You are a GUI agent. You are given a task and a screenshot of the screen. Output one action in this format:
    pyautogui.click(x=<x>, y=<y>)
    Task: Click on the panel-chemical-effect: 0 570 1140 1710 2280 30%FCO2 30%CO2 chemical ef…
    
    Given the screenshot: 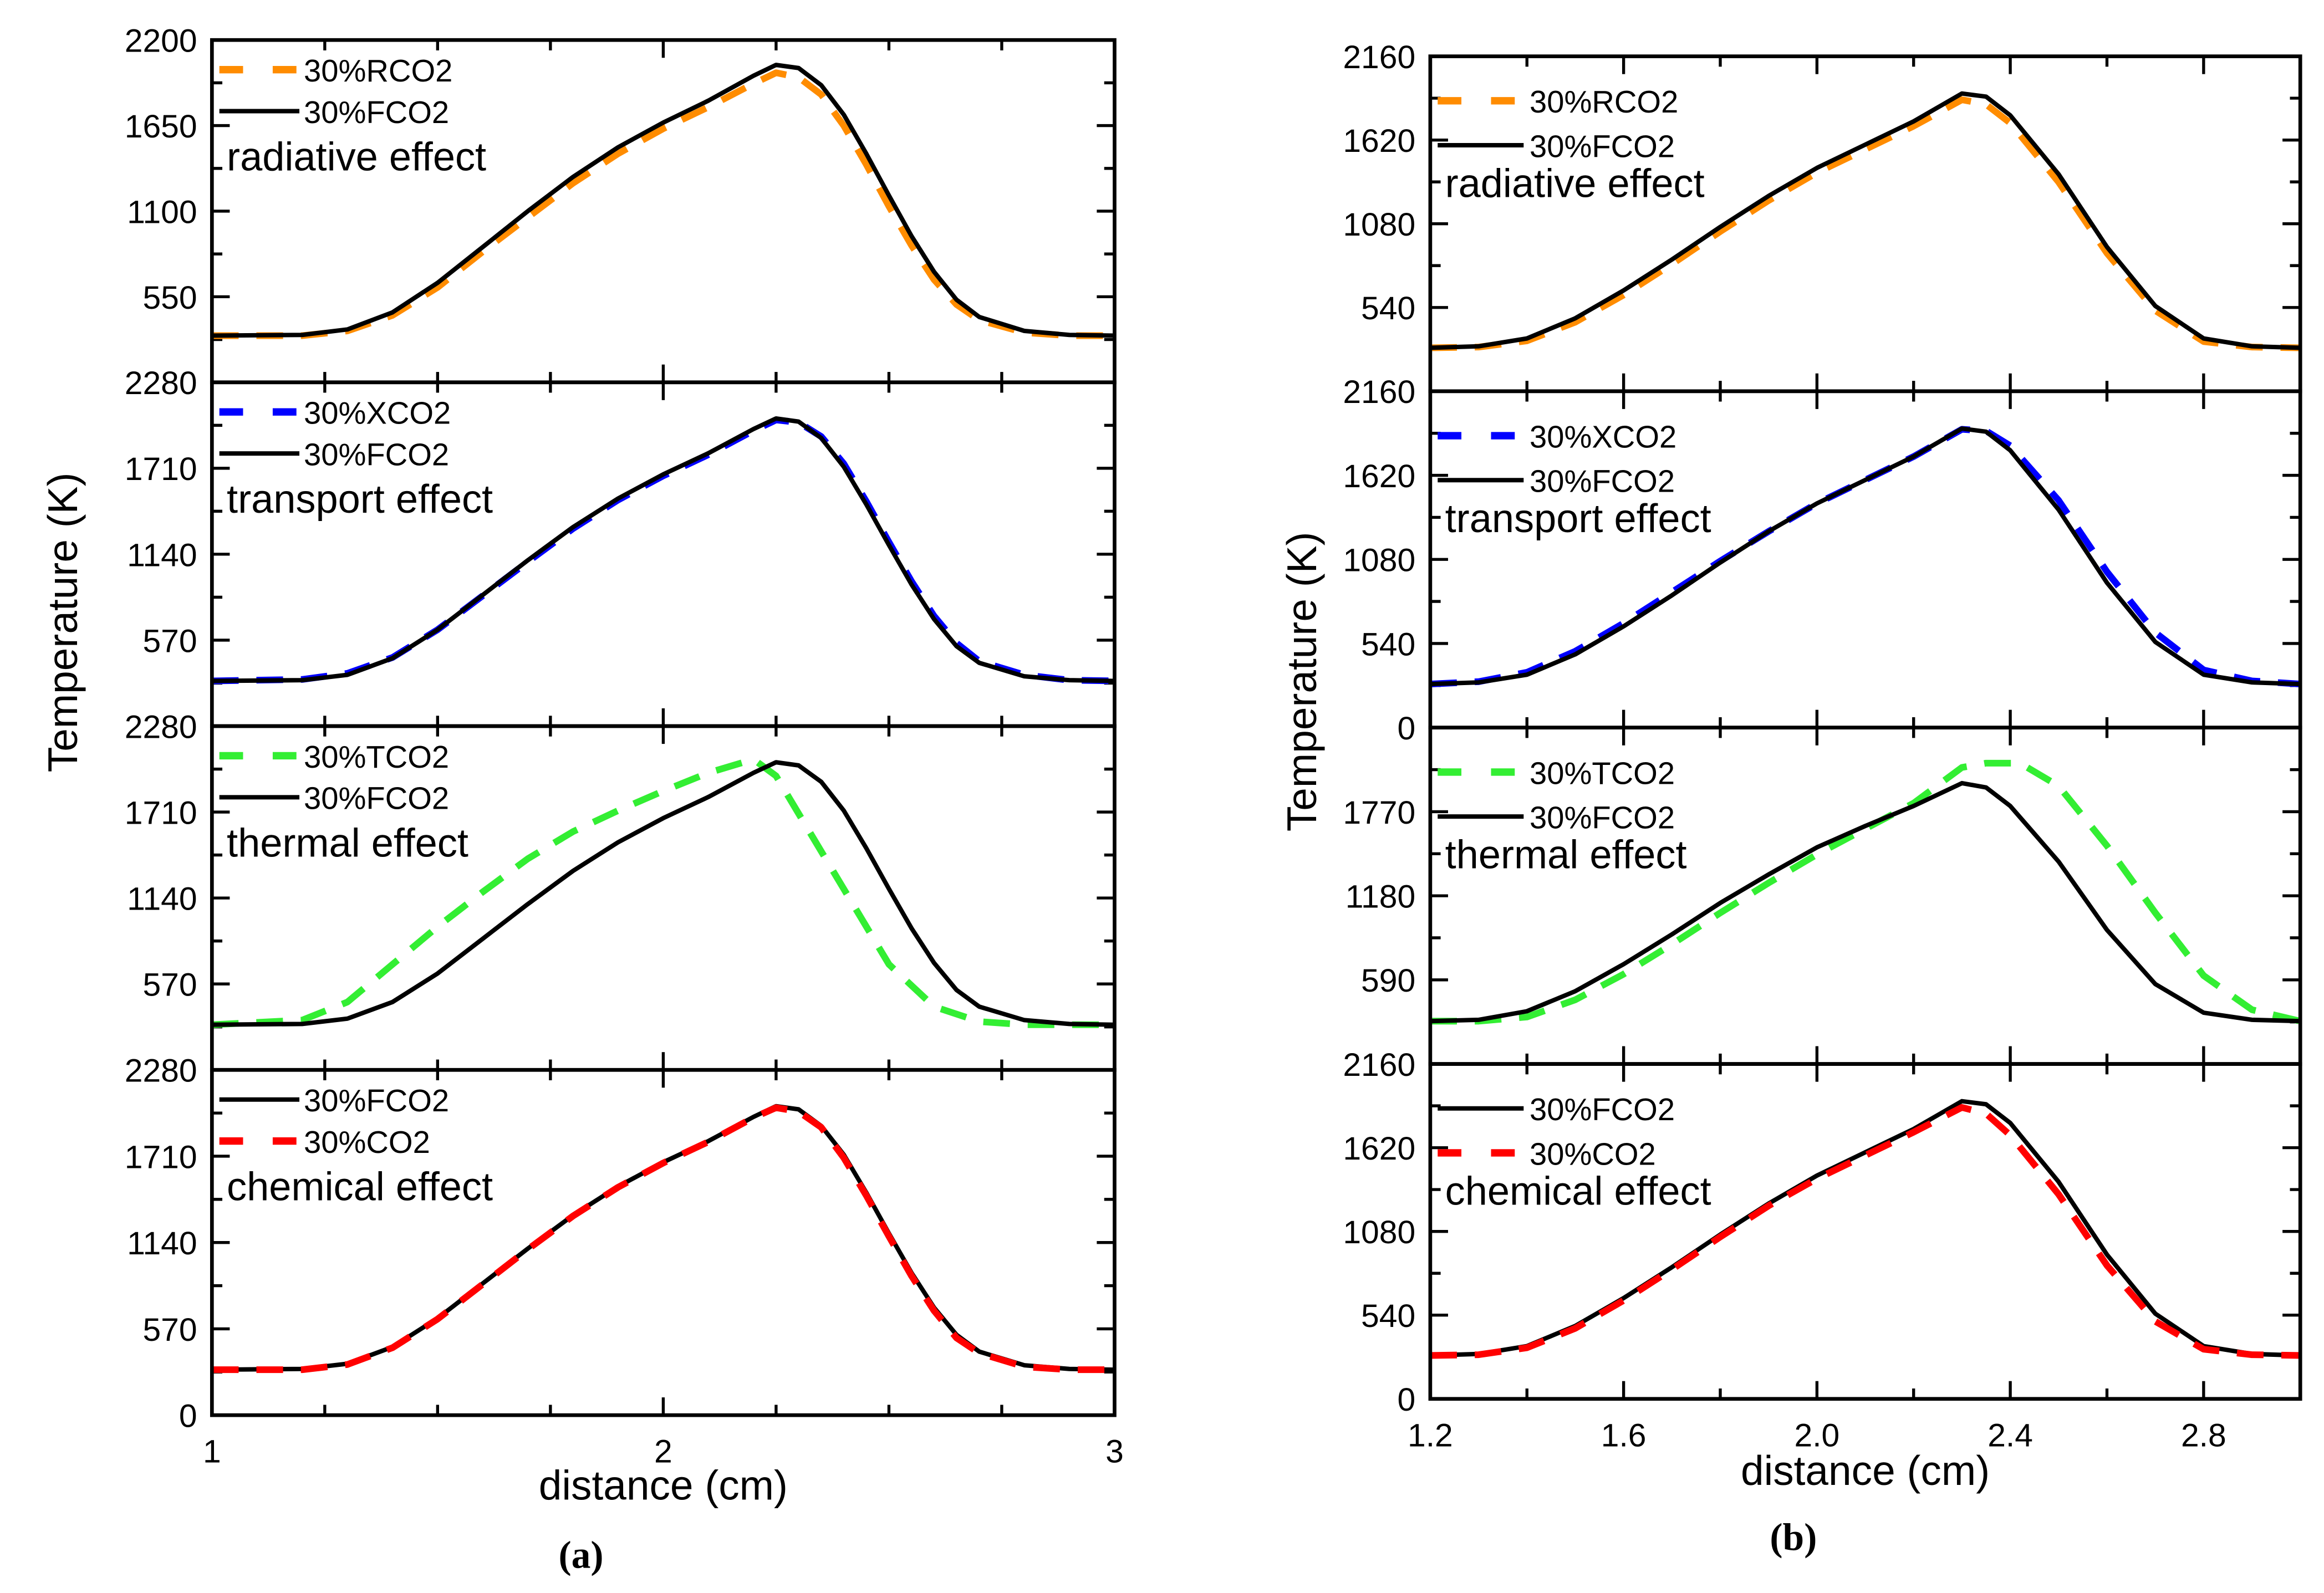 What is the action you would take?
    pyautogui.click(x=621, y=1243)
    